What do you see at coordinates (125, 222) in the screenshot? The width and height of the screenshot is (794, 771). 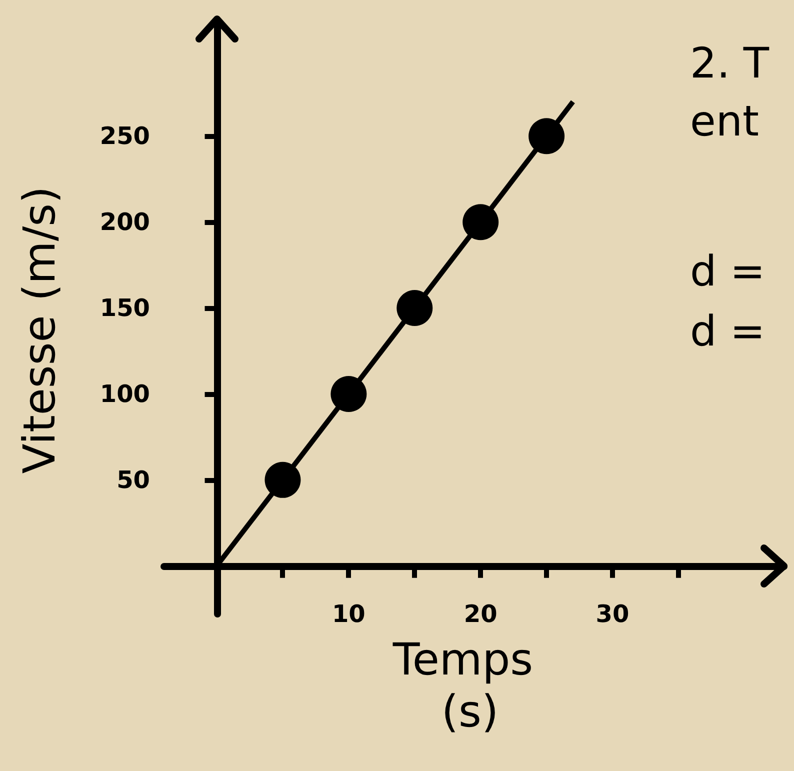 I see `y-tick-label: 200` at bounding box center [125, 222].